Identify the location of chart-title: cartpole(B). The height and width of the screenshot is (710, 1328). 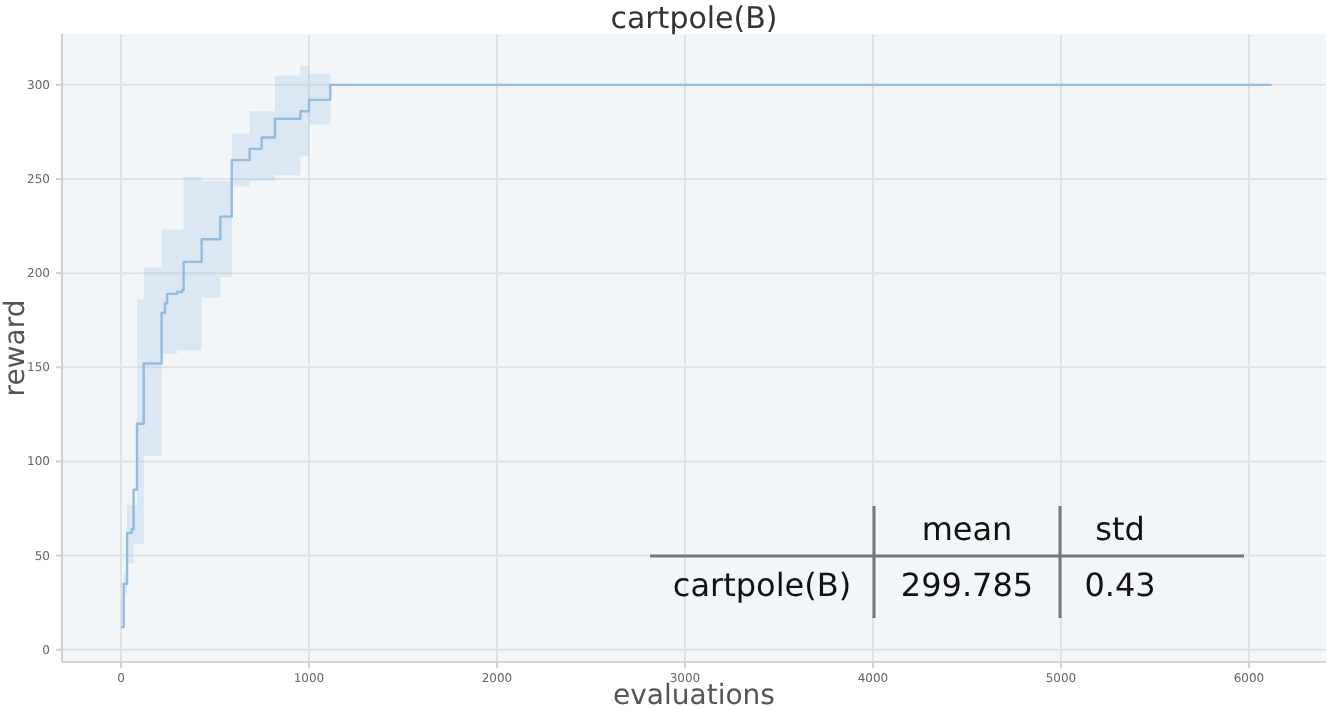
(694, 18).